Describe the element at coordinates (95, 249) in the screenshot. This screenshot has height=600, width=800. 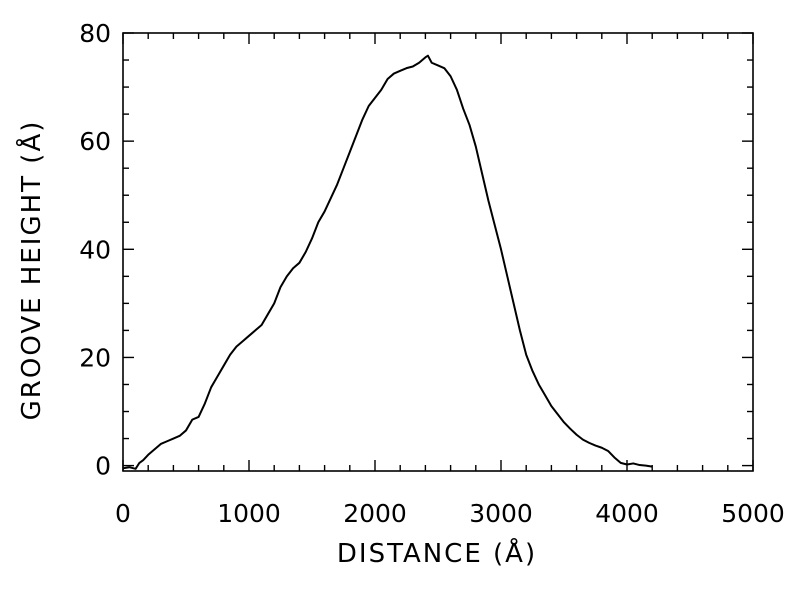
I see `y-tick-label: 40` at that location.